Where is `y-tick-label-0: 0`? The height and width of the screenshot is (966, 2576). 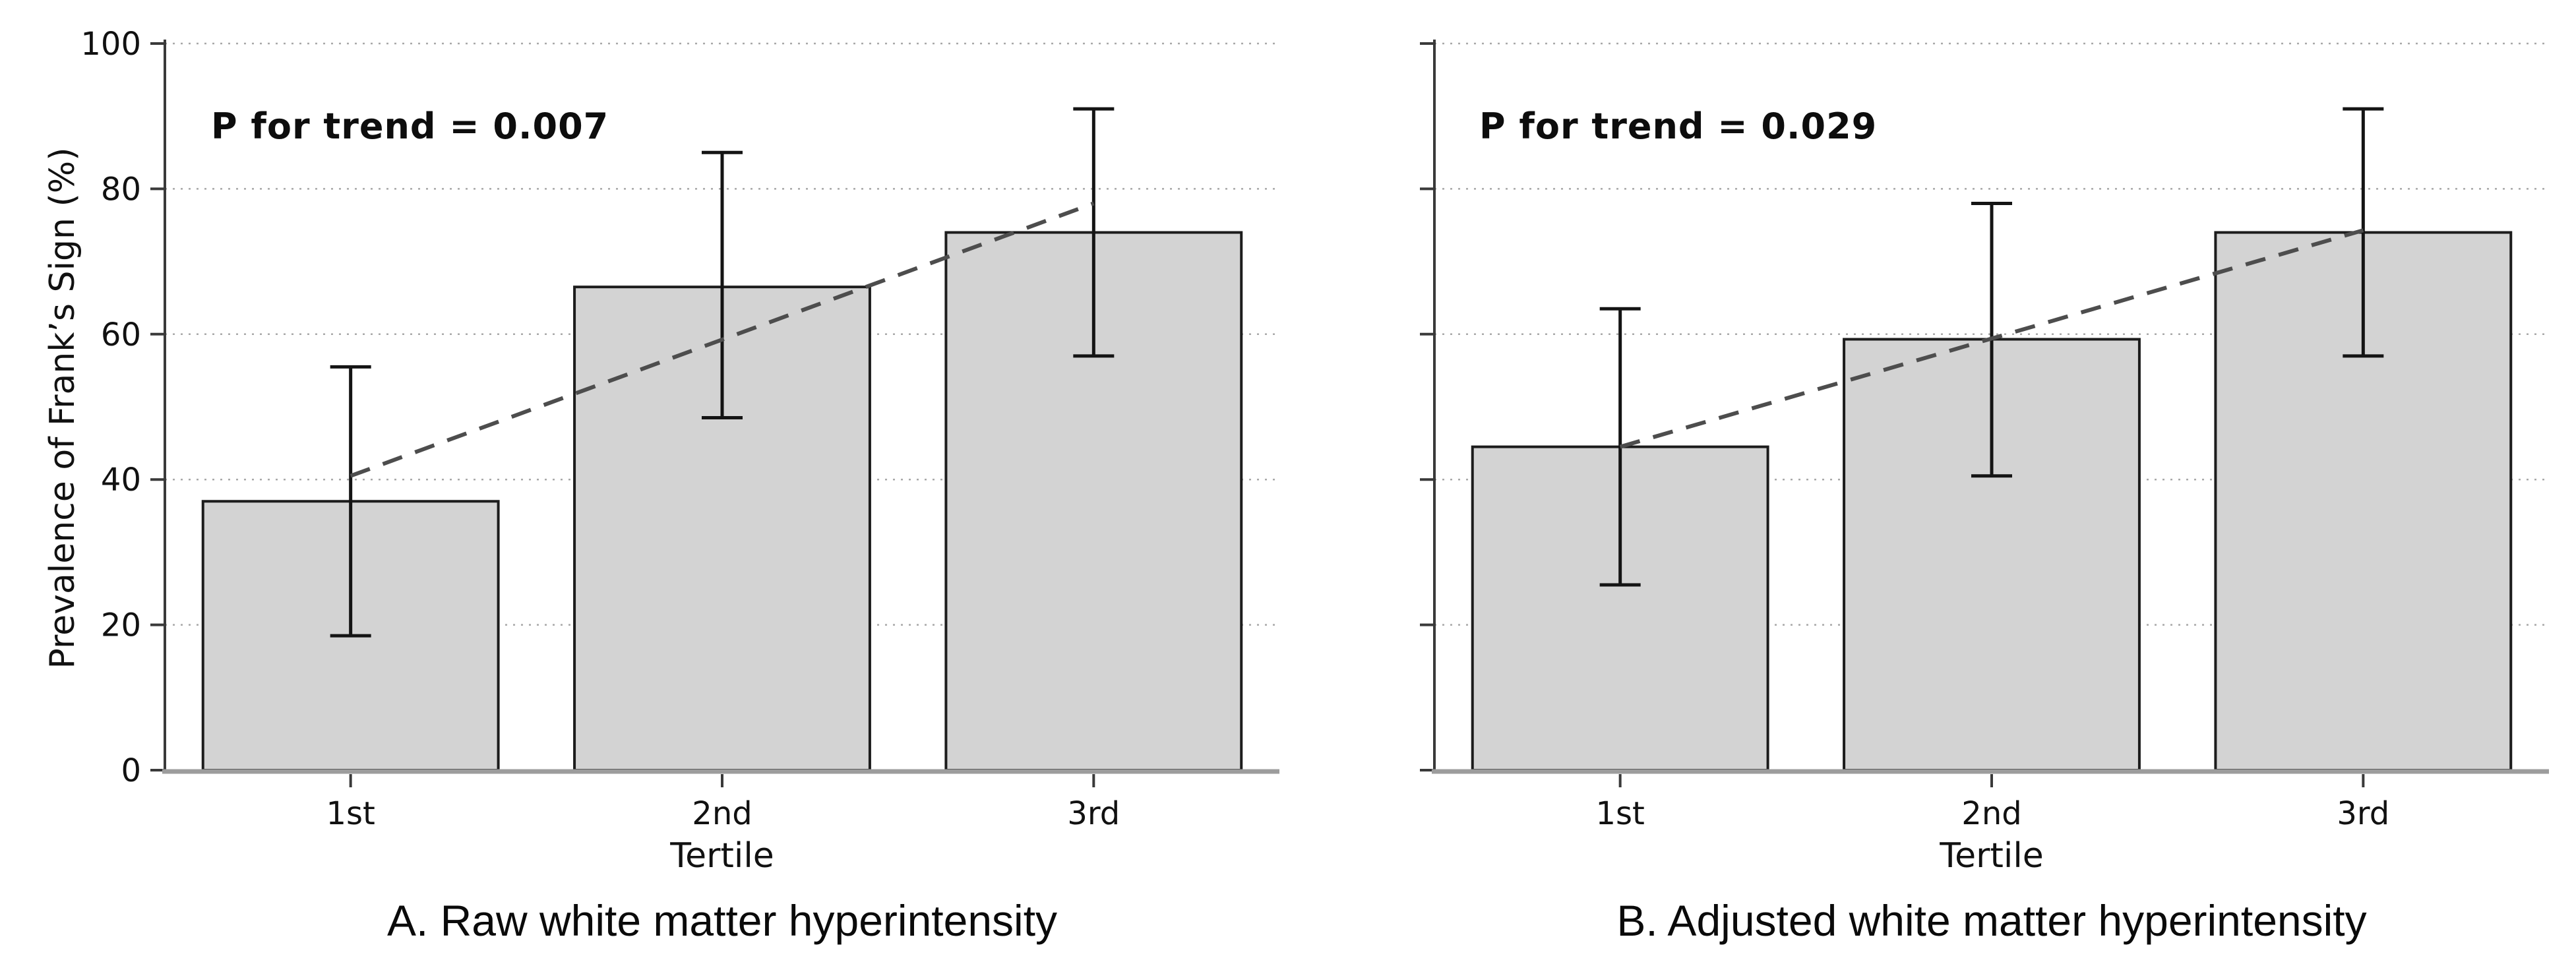
y-tick-label-0: 0 is located at coordinates (131, 770).